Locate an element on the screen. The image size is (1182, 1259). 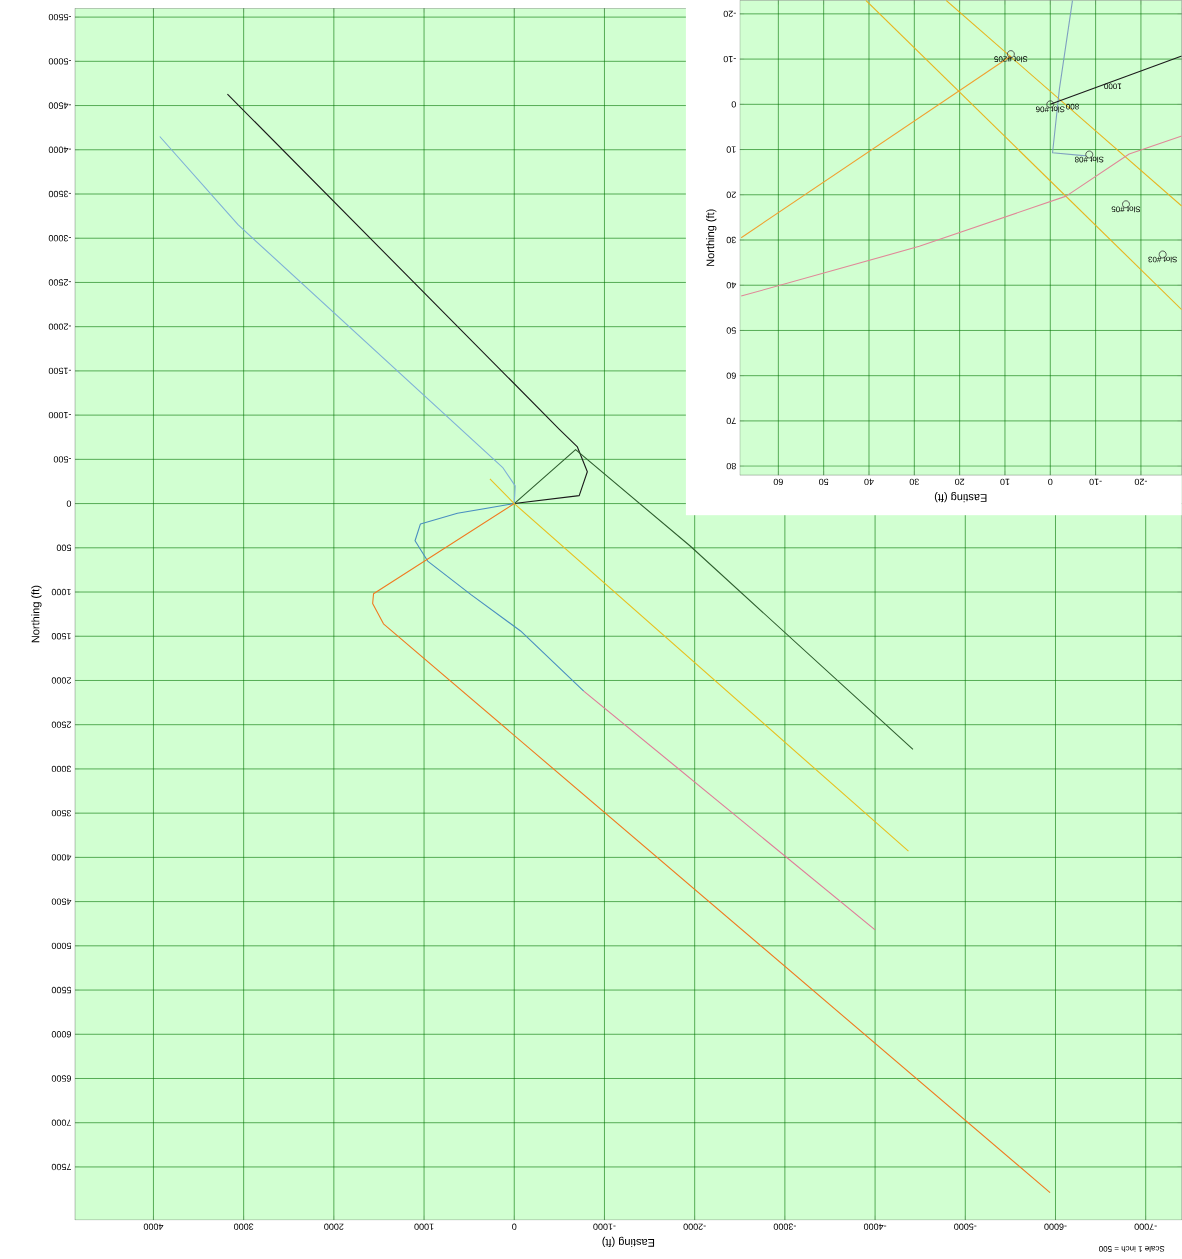
annotation: Slot #06 is located at coordinates (1050, 109).